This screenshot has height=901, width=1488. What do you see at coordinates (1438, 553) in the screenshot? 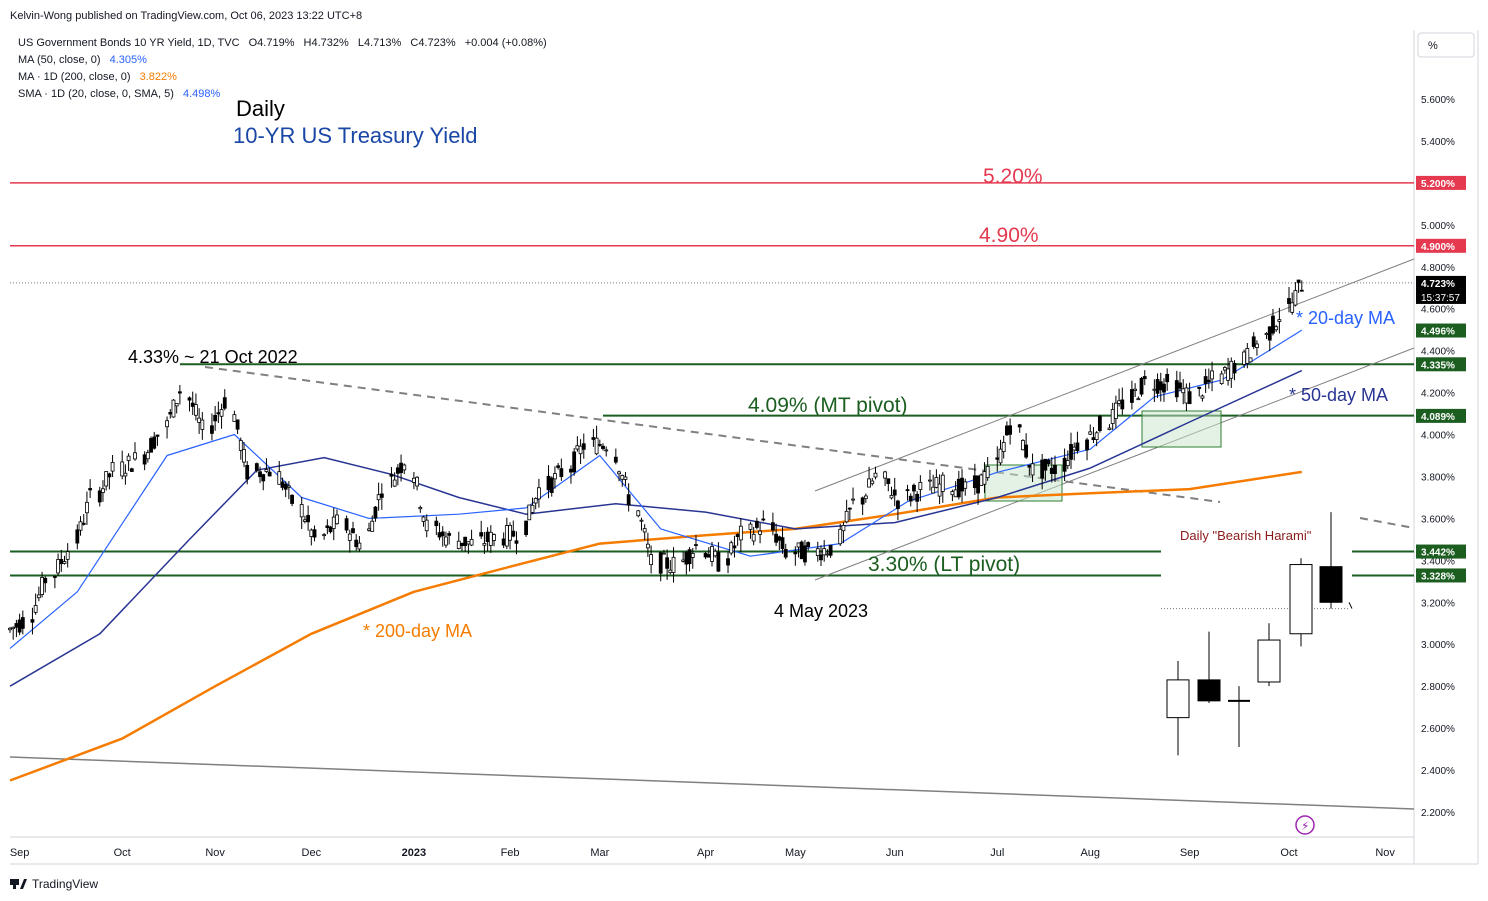
I see `price-tag-label-6: 3.442%` at bounding box center [1438, 553].